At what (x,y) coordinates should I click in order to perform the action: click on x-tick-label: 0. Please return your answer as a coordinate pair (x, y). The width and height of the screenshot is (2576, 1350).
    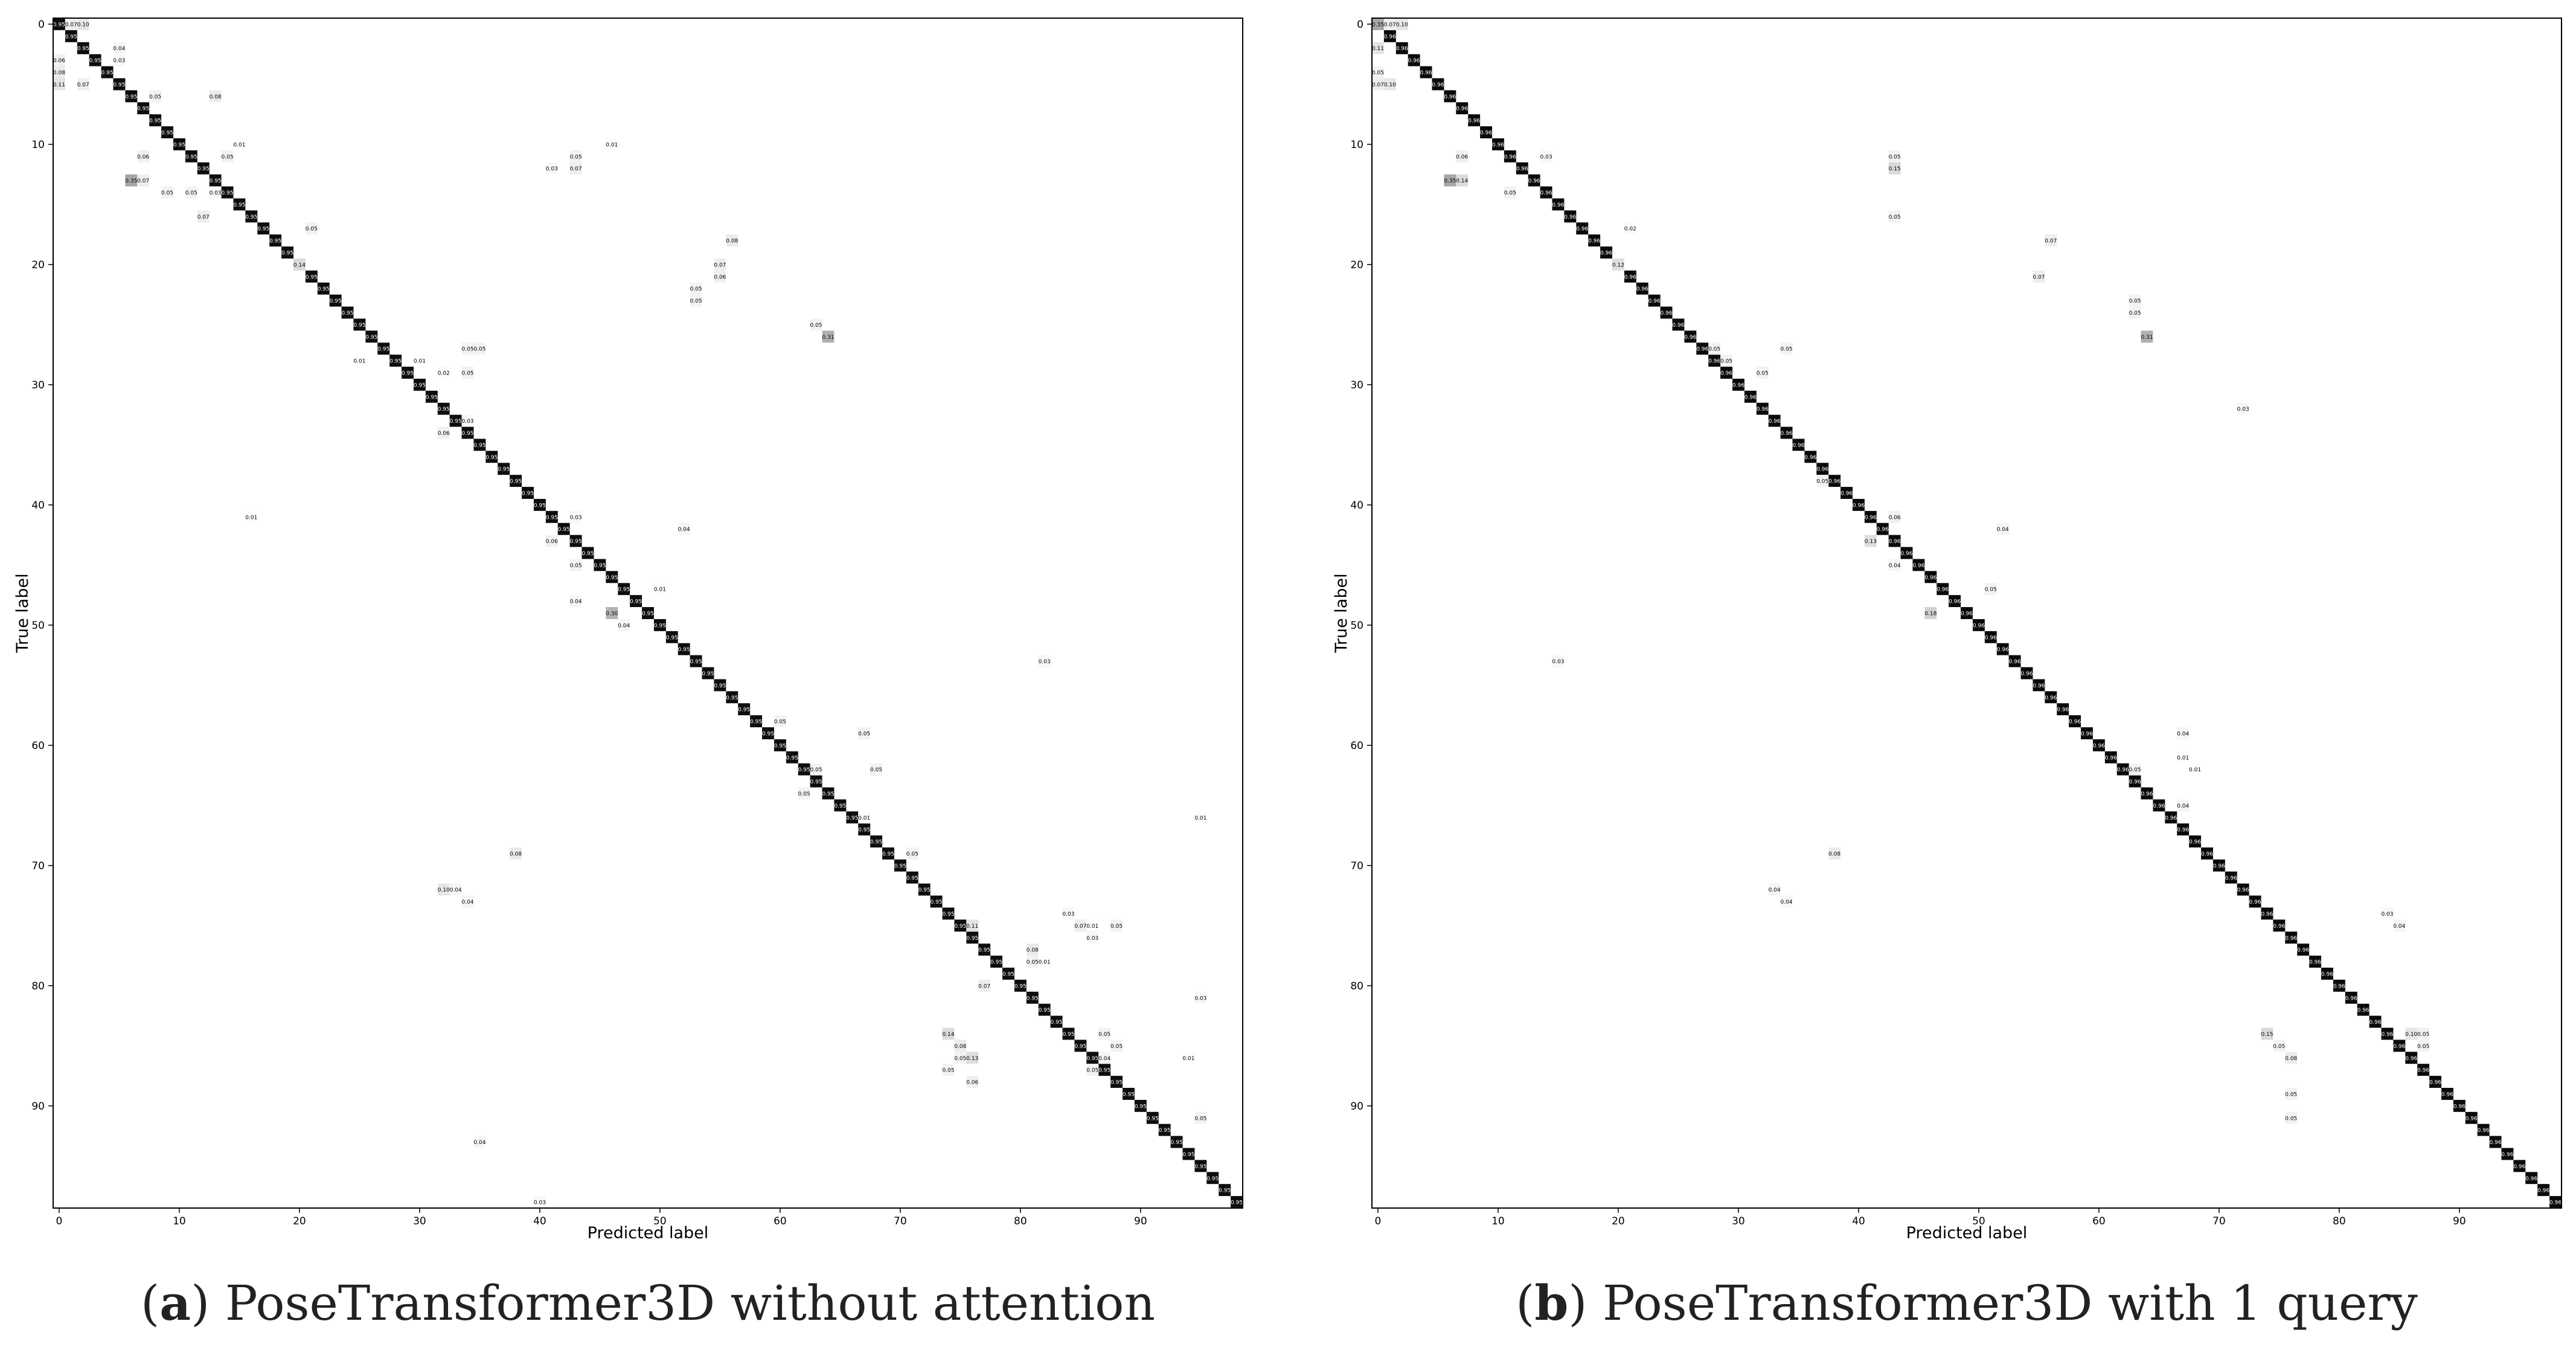
    Looking at the image, I should click on (59, 1221).